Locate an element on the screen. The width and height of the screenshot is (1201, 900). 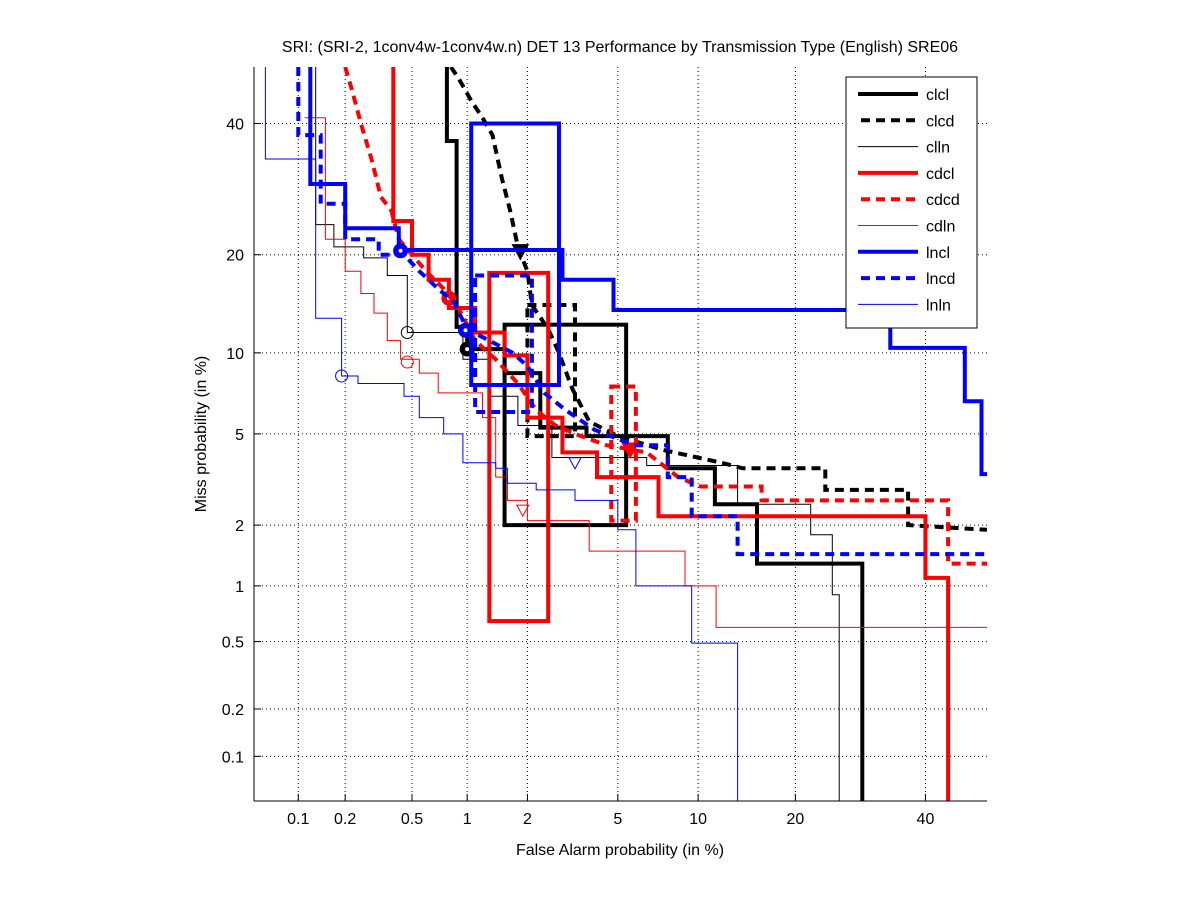
y-tick-label: 5 is located at coordinates (239, 435).